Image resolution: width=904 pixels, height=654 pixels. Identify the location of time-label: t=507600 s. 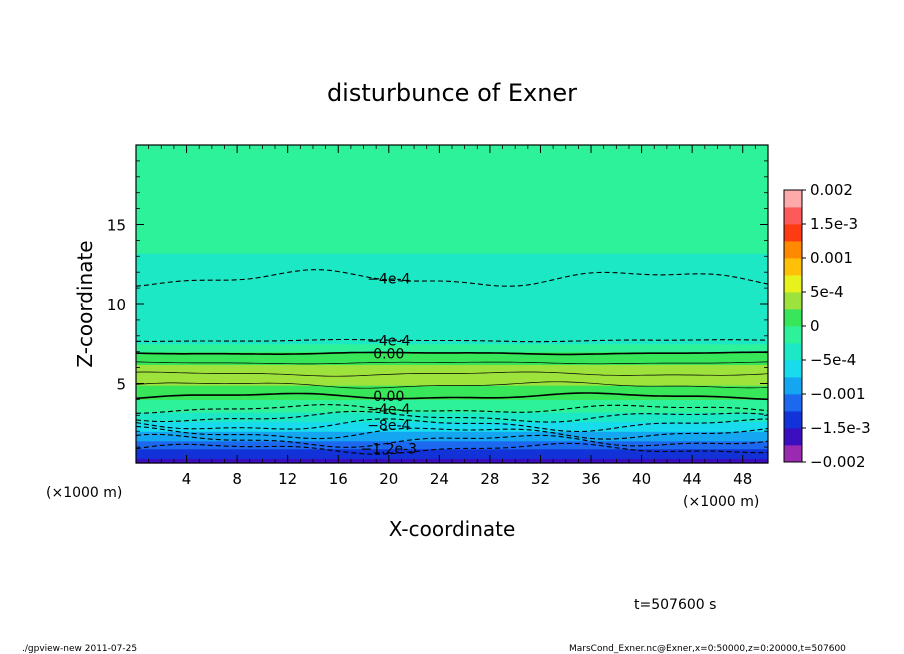
(675, 605).